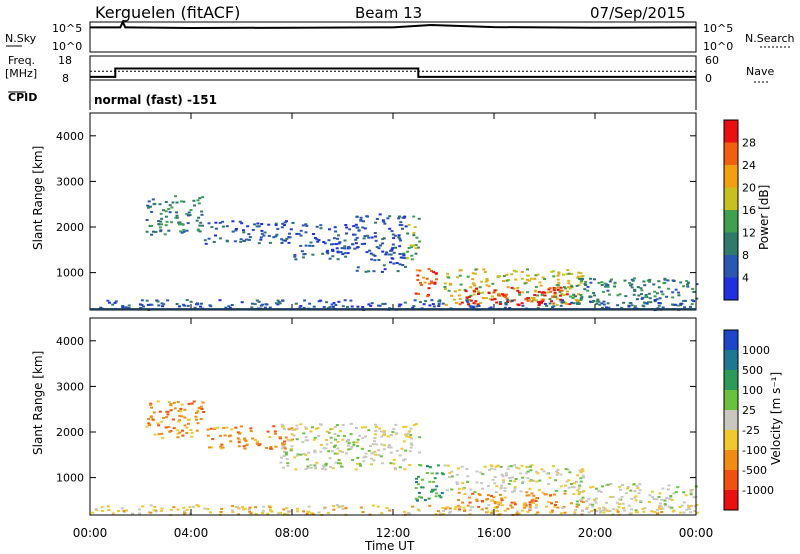  I want to click on nsky-tick-top: 10^5, so click(67, 28).